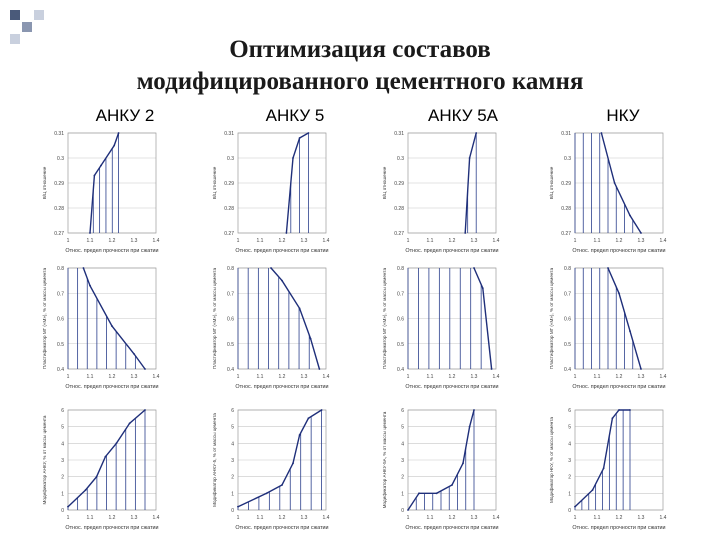  I want to click on y-tick-label: 6, so click(62, 411).